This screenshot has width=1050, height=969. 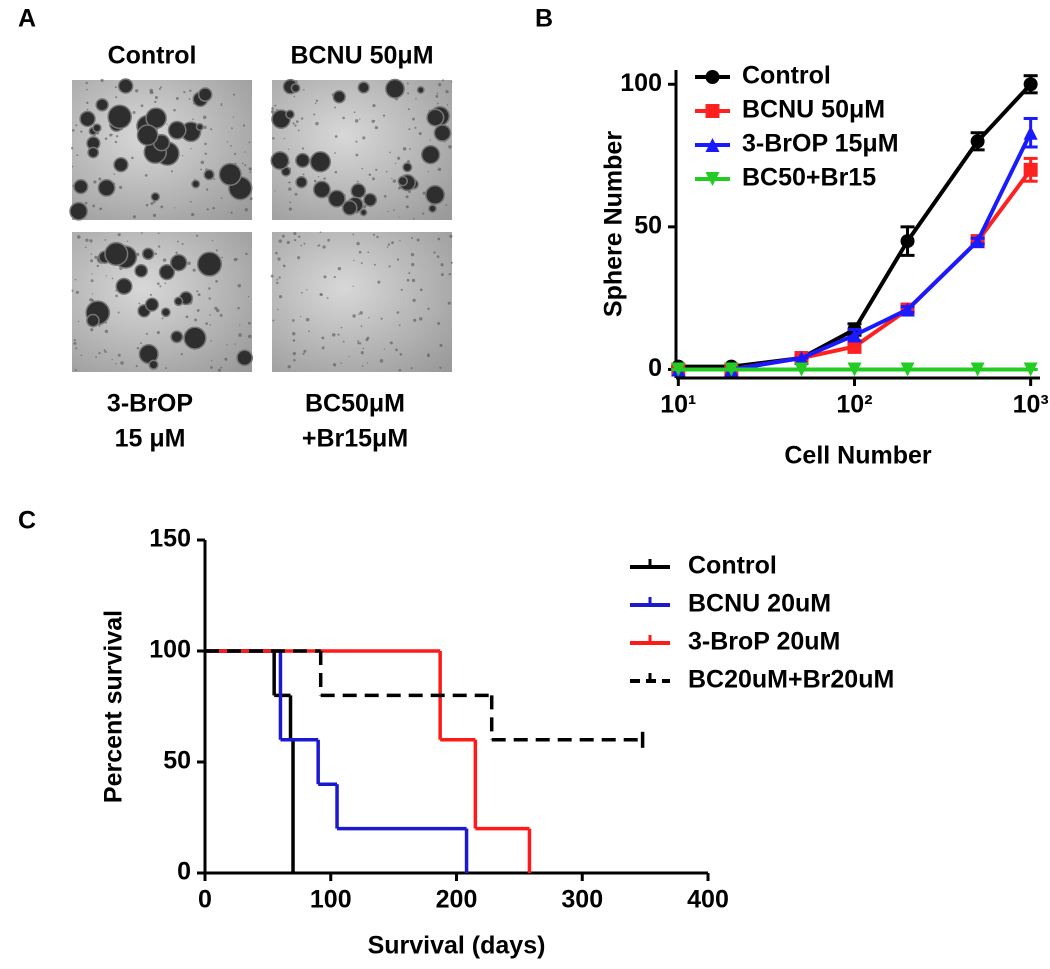 What do you see at coordinates (809, 178) in the screenshot?
I see `legend-label: BC50+Br15` at bounding box center [809, 178].